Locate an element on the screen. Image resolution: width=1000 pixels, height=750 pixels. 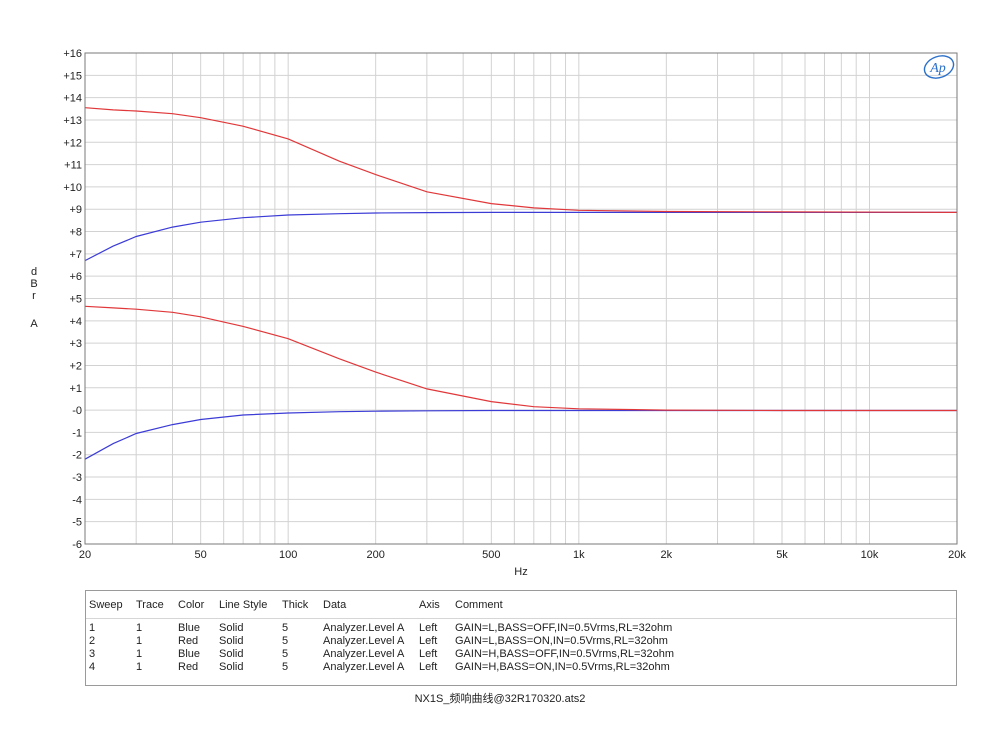
x-tick-label: 100 is located at coordinates (288, 555).